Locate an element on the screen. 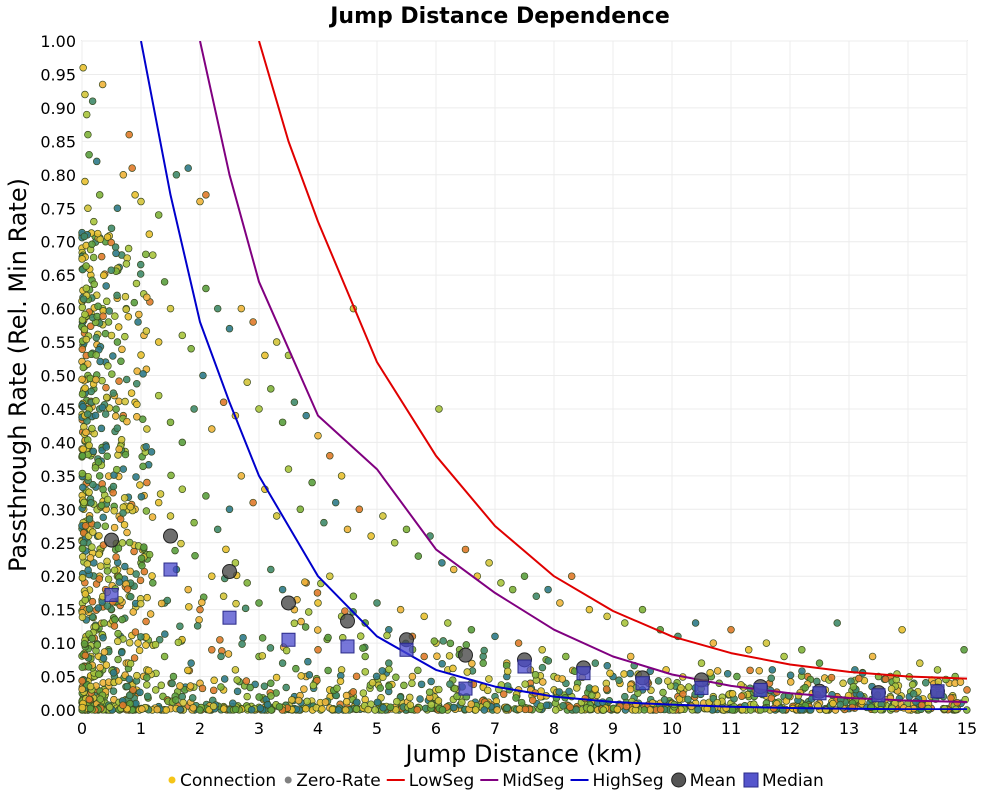  y-tick-label: 0.35 is located at coordinates (58, 476).